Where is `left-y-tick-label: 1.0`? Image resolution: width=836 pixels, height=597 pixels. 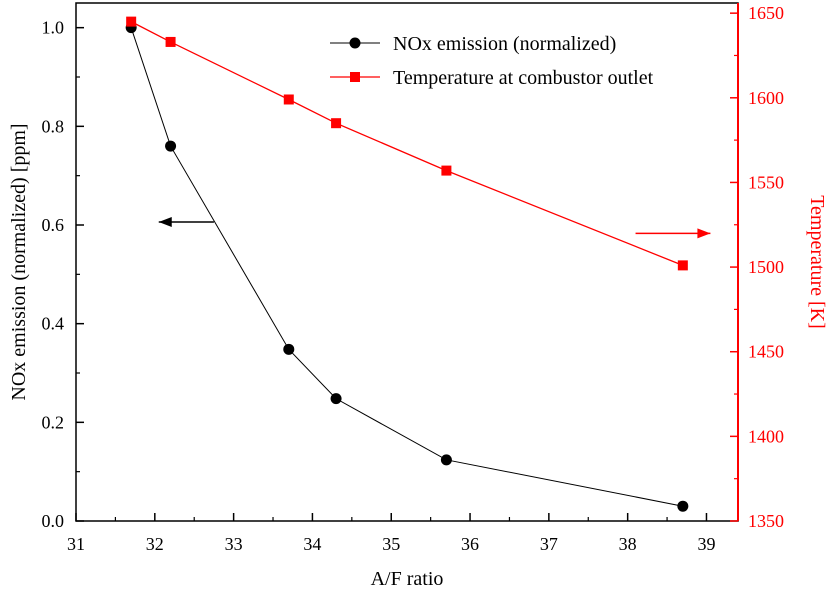 left-y-tick-label: 1.0 is located at coordinates (53, 28).